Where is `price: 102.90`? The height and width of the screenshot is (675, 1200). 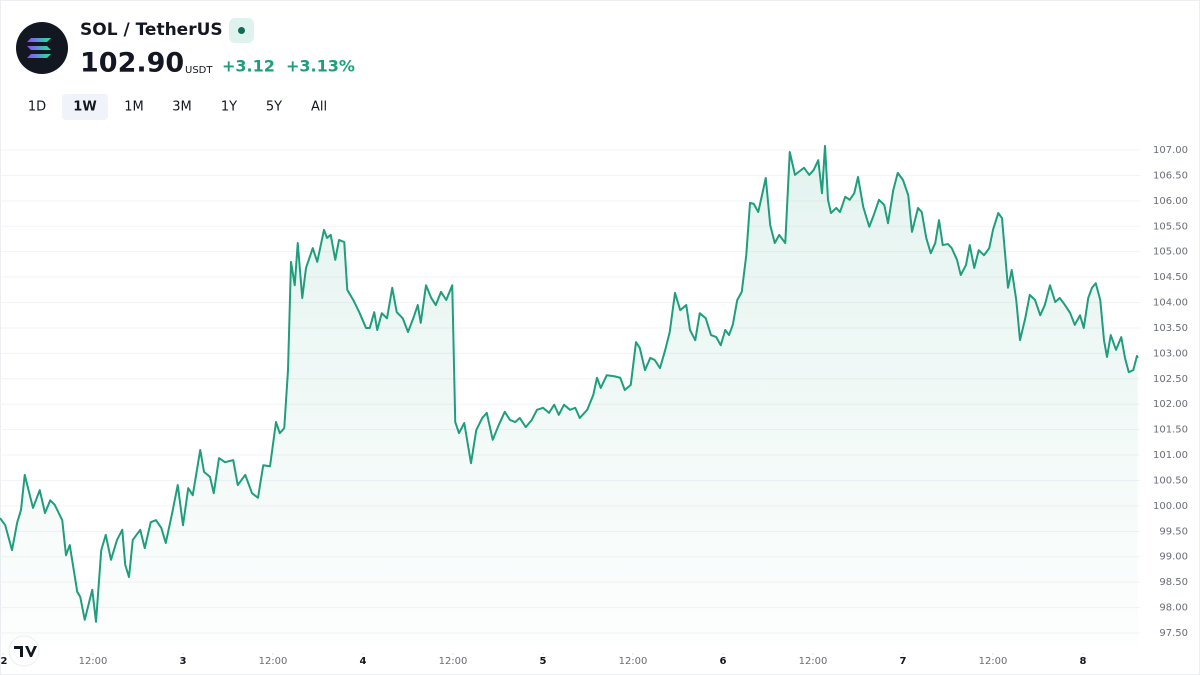 price: 102.90 is located at coordinates (132, 63).